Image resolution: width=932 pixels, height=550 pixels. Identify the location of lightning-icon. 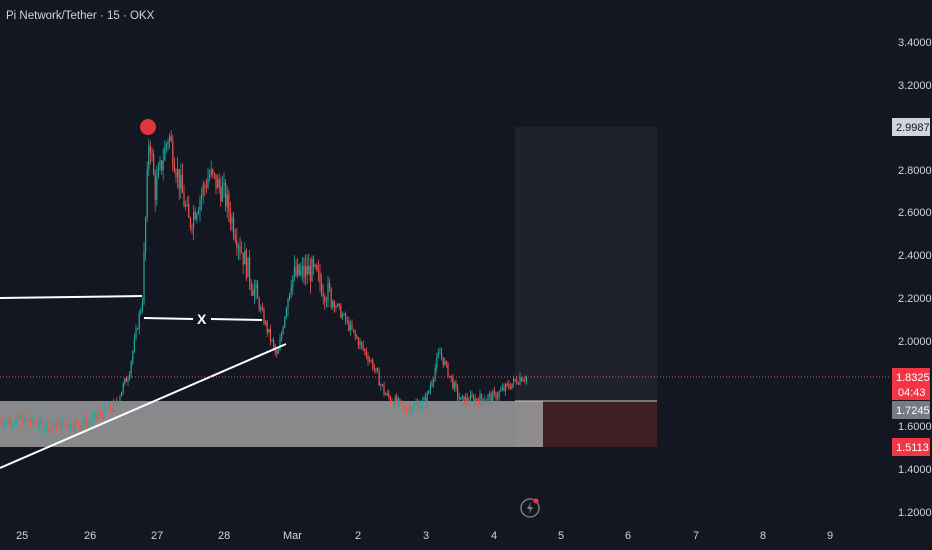
(530, 508).